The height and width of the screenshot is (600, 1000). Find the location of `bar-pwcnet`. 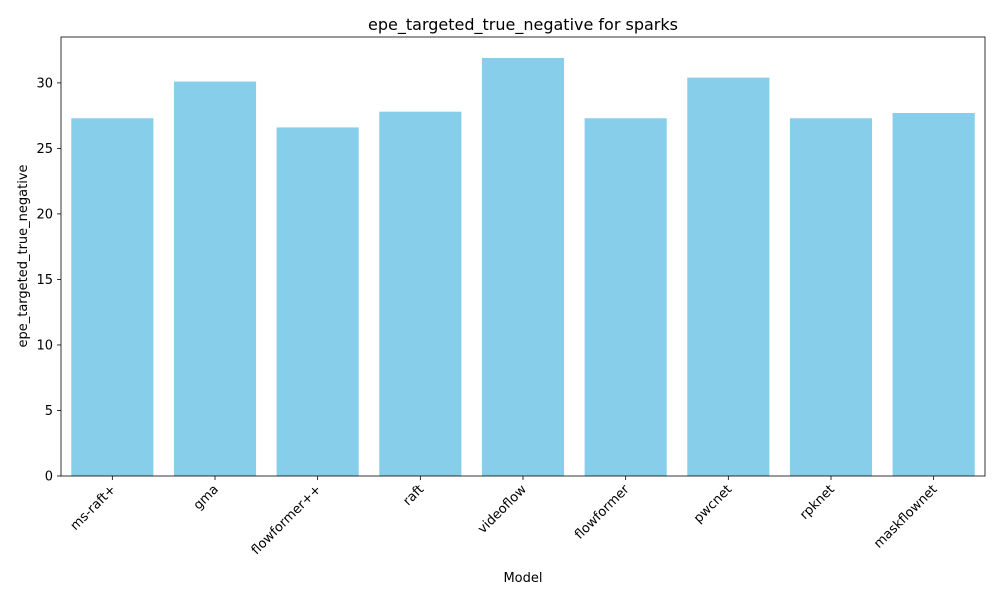

bar-pwcnet is located at coordinates (728, 277).